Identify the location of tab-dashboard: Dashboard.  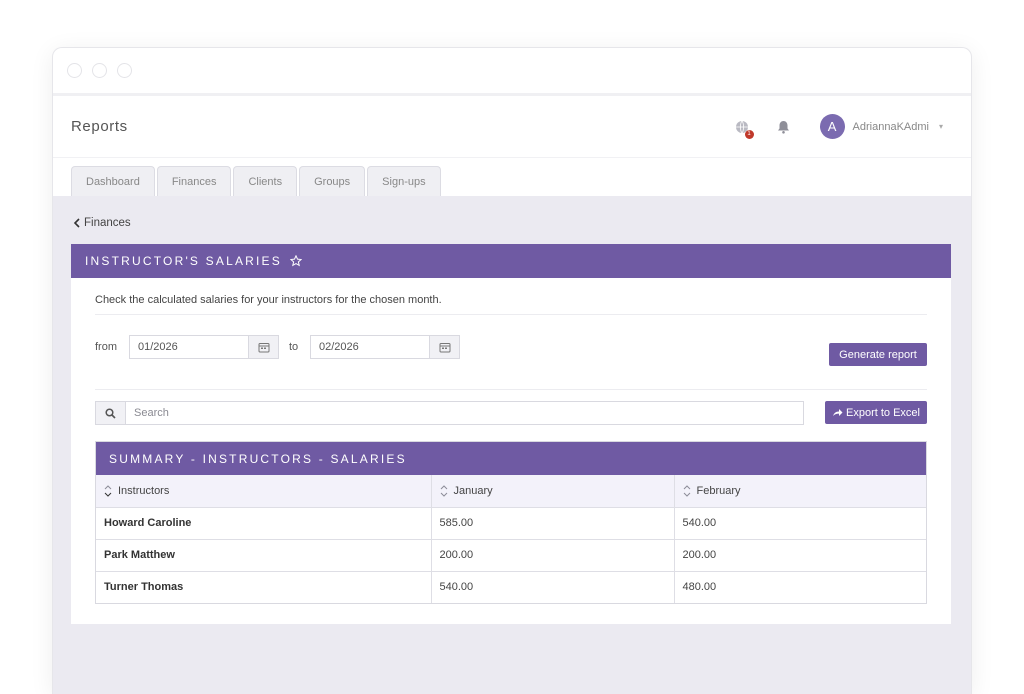
(113, 181).